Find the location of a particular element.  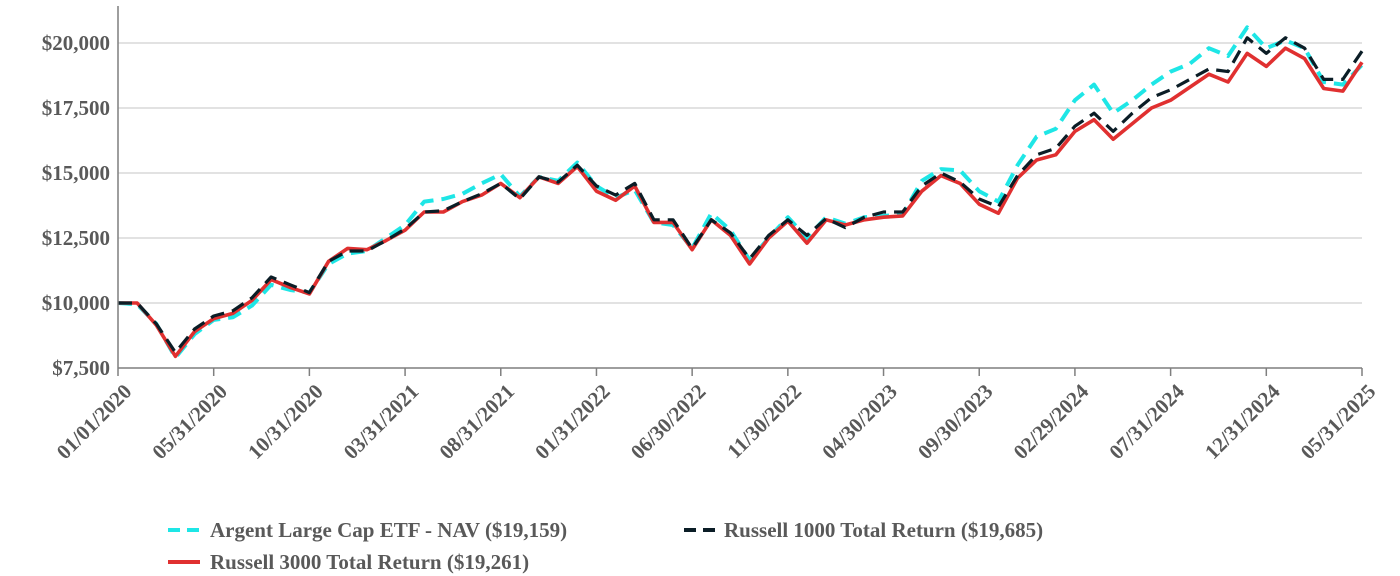

x-tick-label: 01/31/2022 is located at coordinates (572, 421).